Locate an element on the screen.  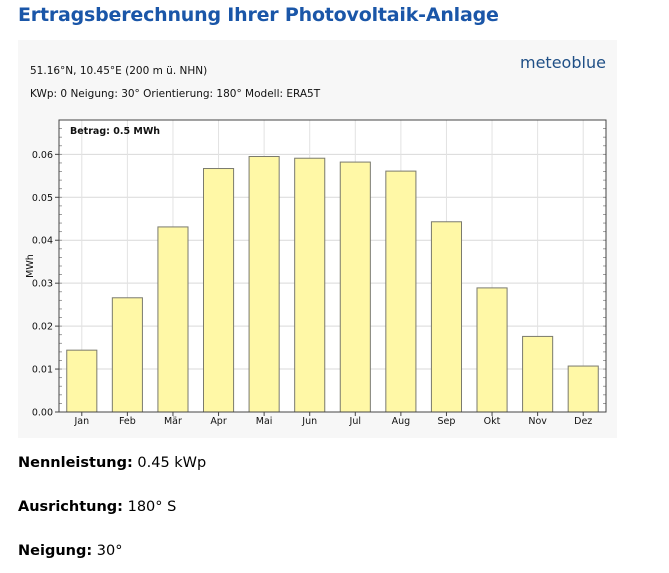
x-tick-label: Apr is located at coordinates (218, 421).